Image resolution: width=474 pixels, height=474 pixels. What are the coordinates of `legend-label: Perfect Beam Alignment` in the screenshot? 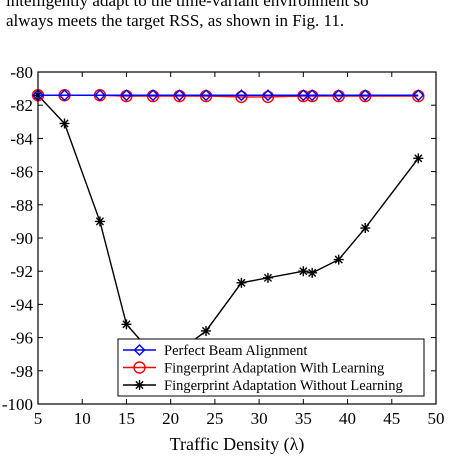 It's located at (235, 351).